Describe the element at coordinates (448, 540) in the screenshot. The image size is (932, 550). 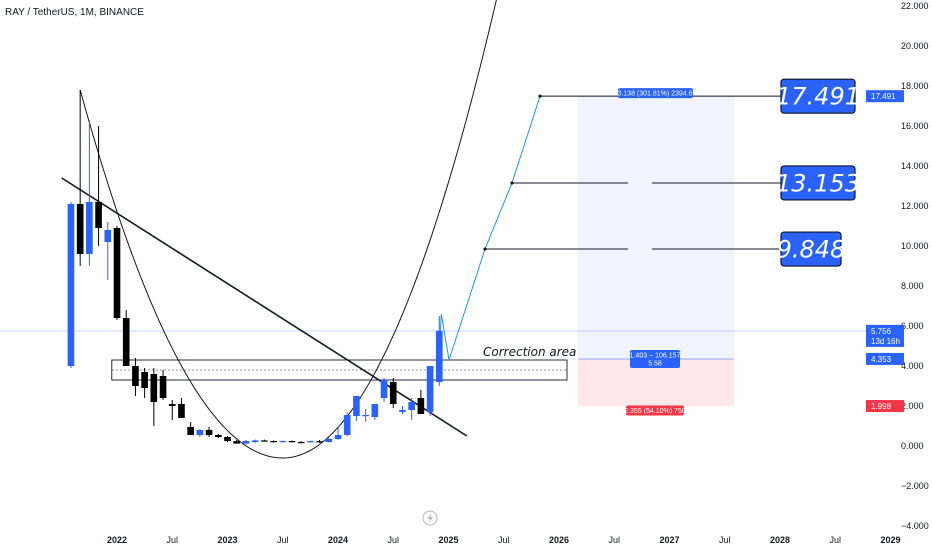
I see `x-tick-label: 2025` at that location.